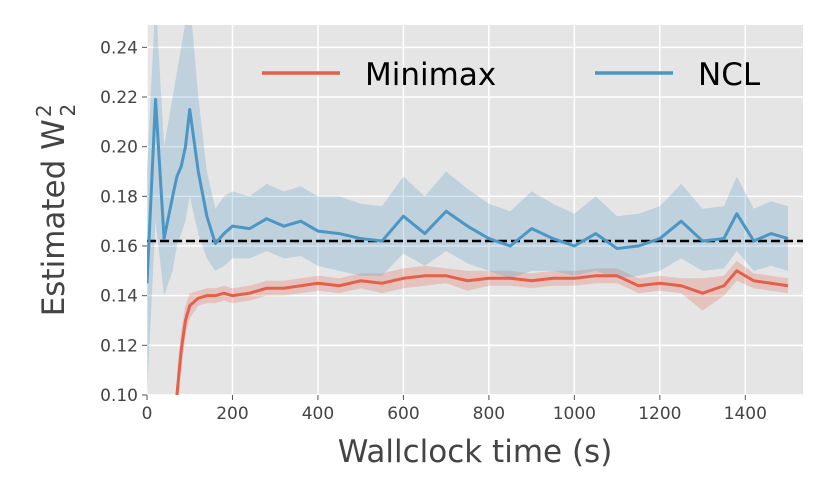 This screenshot has height=502, width=830. What do you see at coordinates (119, 197) in the screenshot?
I see `y-tick-label: 0.18` at bounding box center [119, 197].